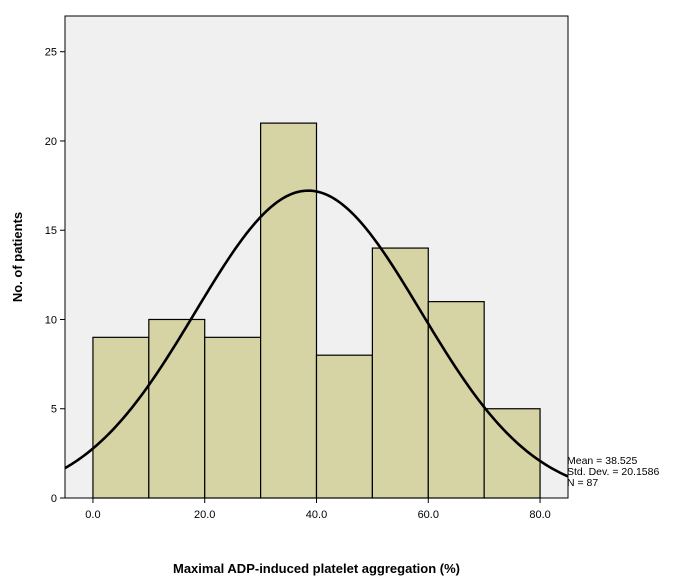 The height and width of the screenshot is (583, 692). What do you see at coordinates (204, 515) in the screenshot?
I see `x-tick-label: 20.0` at bounding box center [204, 515].